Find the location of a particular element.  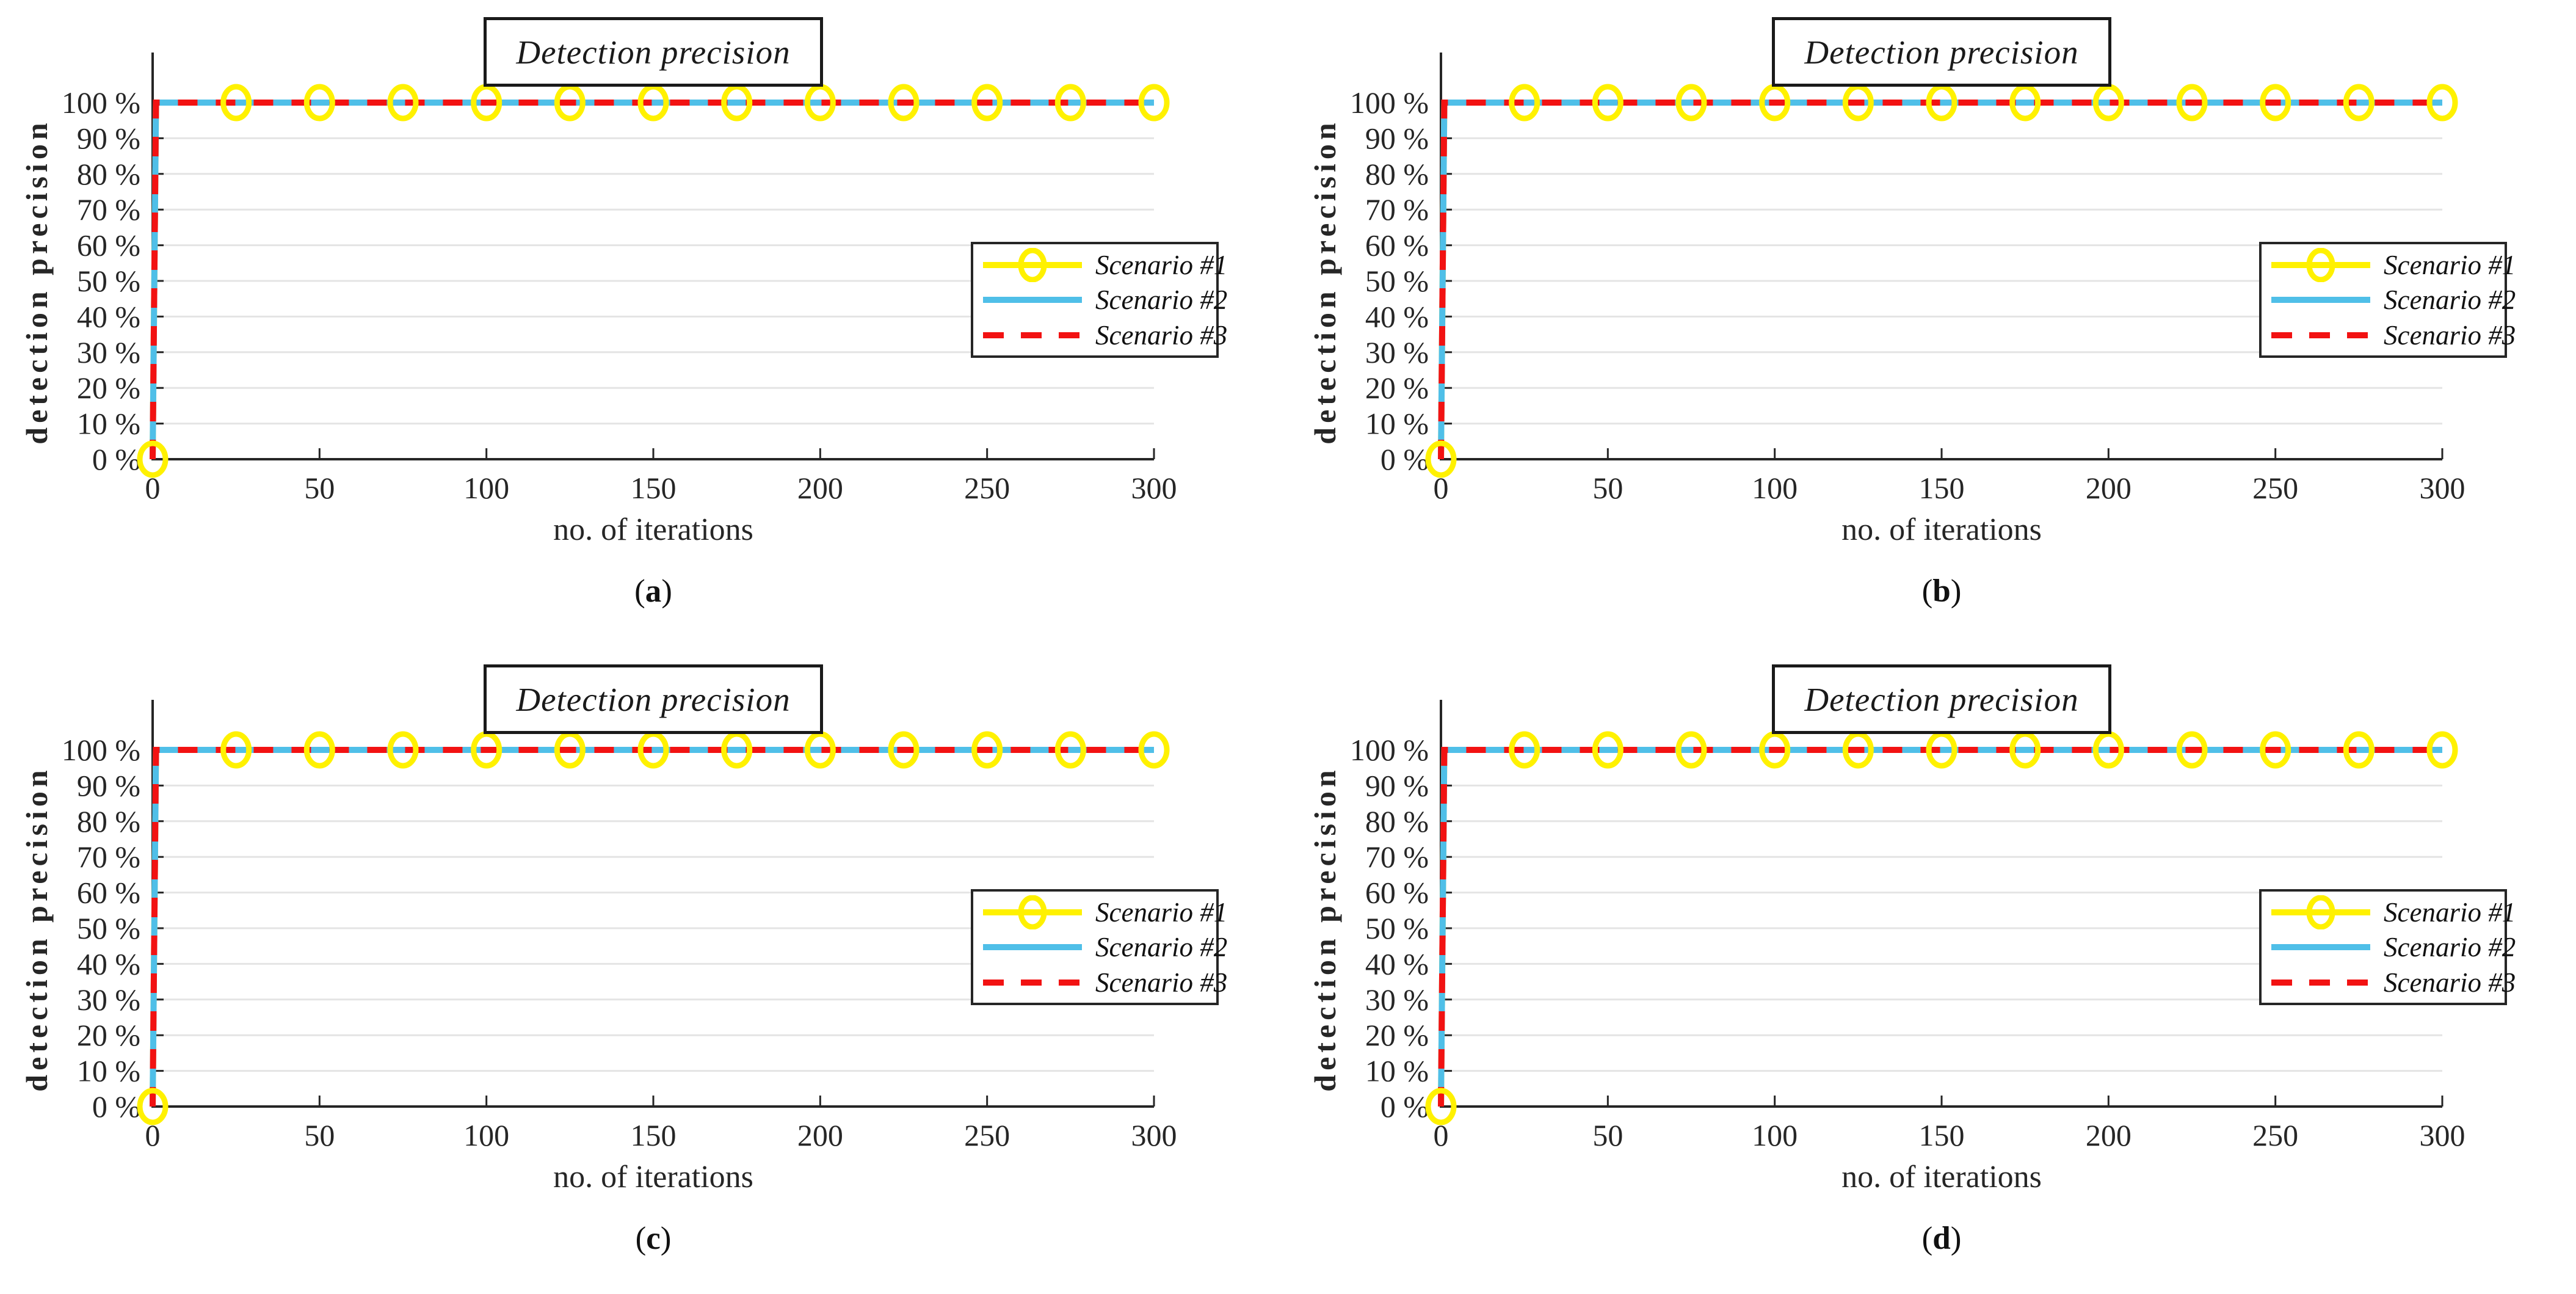

y-tick-label: 50 % is located at coordinates (108, 928).